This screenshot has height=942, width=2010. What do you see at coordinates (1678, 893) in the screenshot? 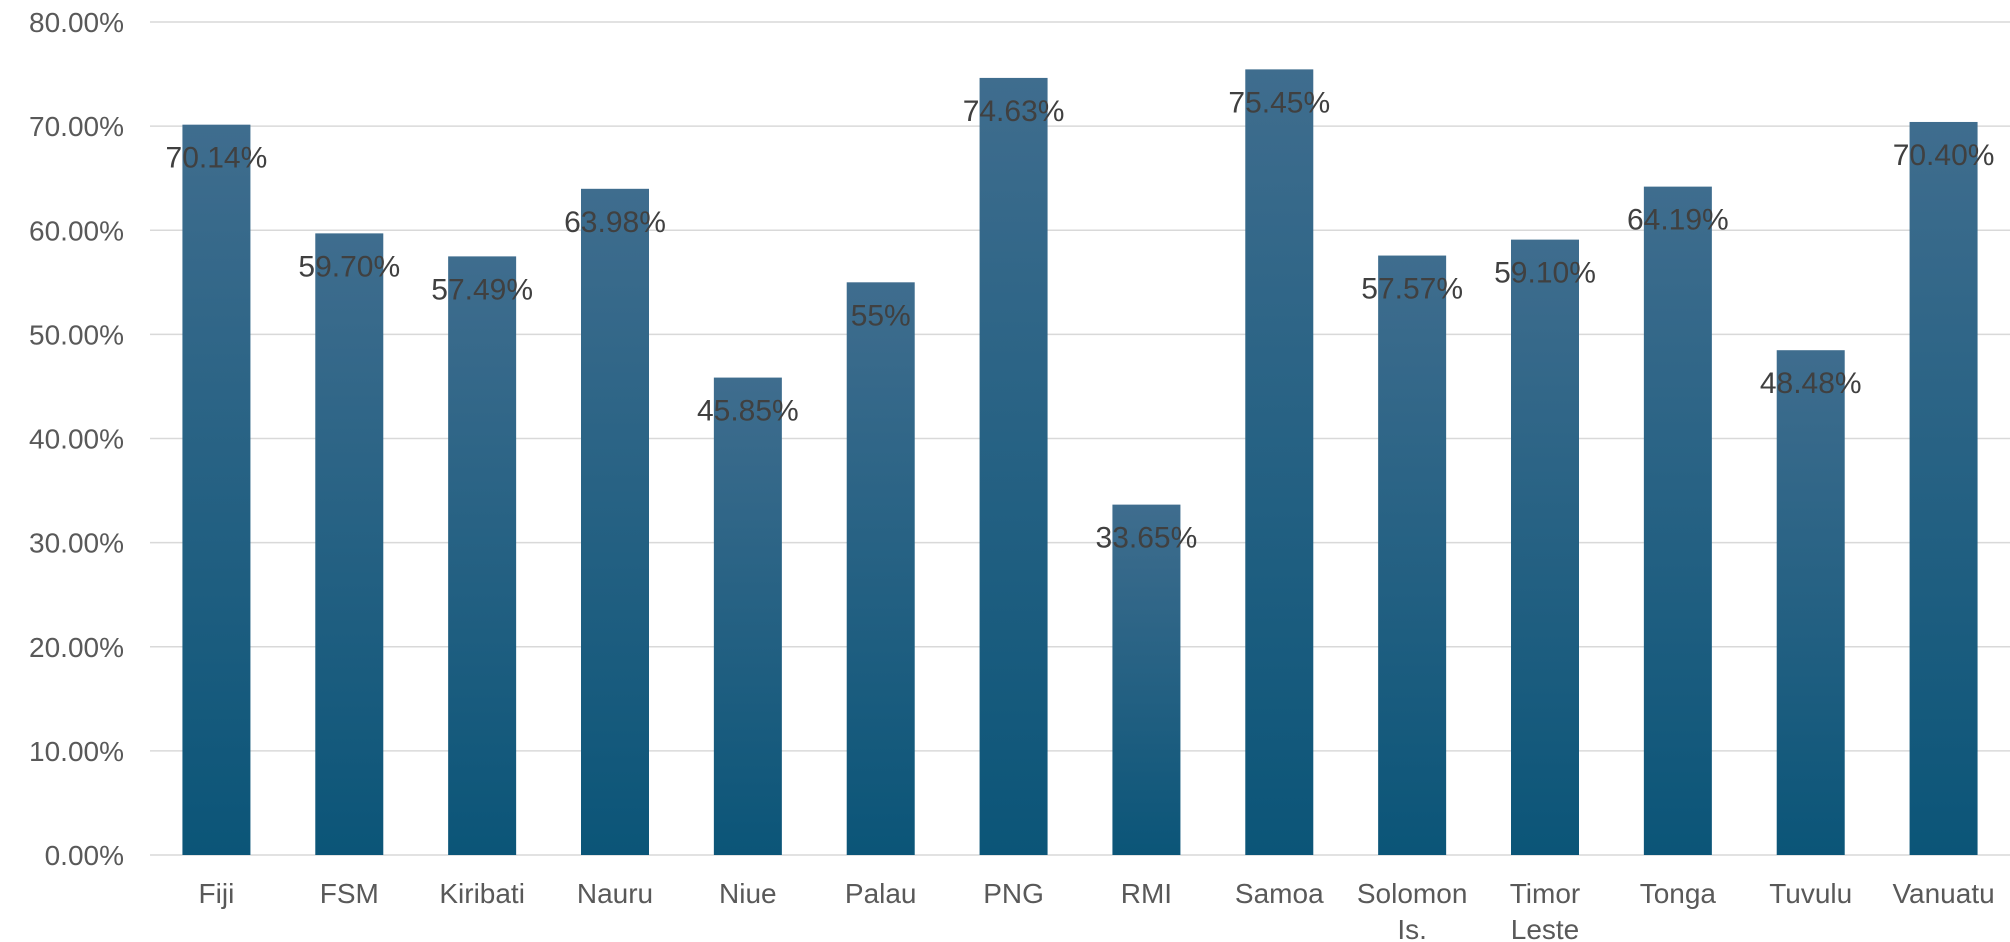
I see `category-label: Tonga` at bounding box center [1678, 893].